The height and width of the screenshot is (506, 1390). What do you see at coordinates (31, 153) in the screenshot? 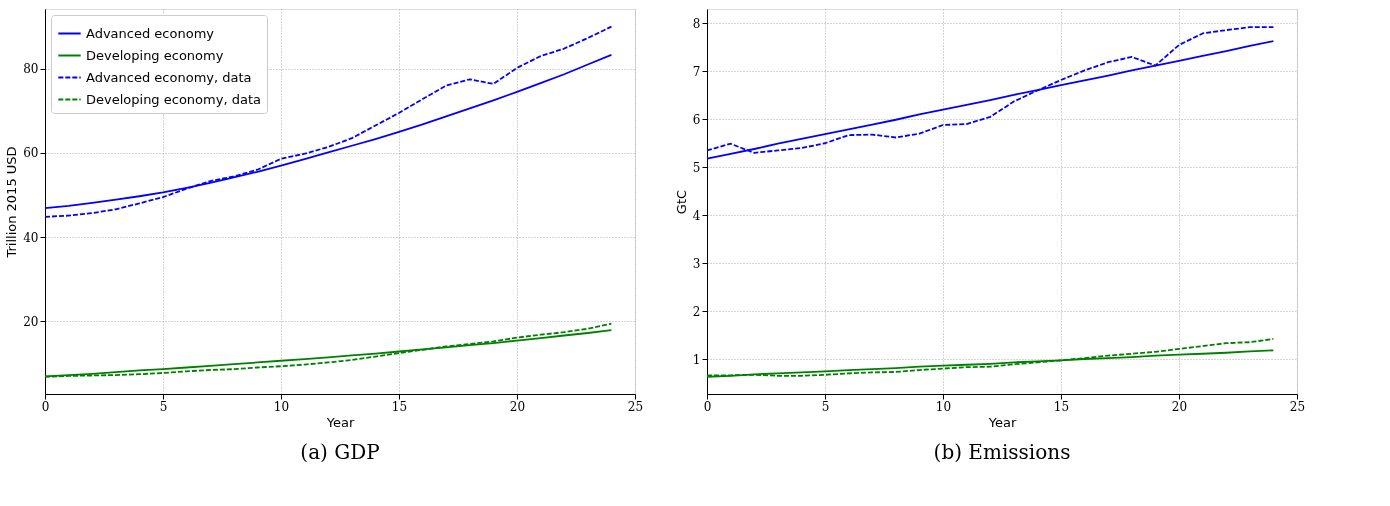
I see `y-tick-label: 60` at bounding box center [31, 153].